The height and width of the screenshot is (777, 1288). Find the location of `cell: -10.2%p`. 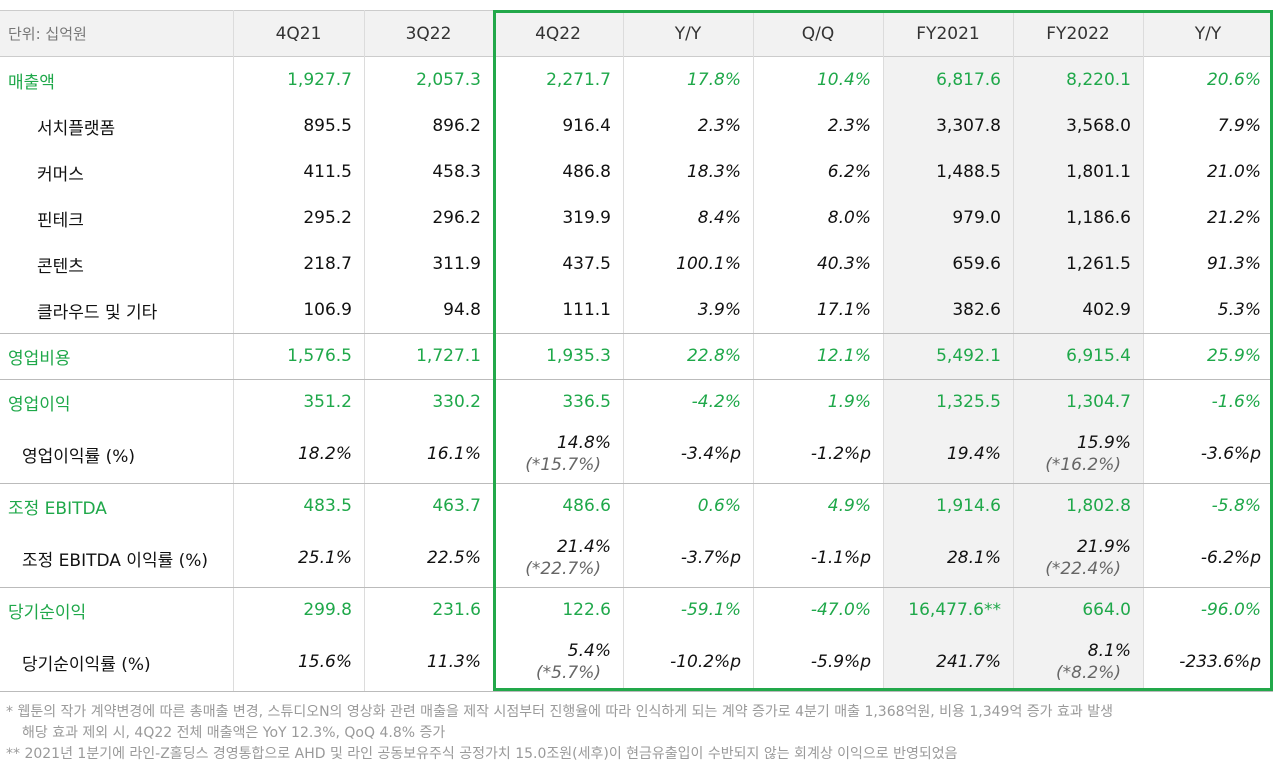

cell: -10.2%p is located at coordinates (688, 662).